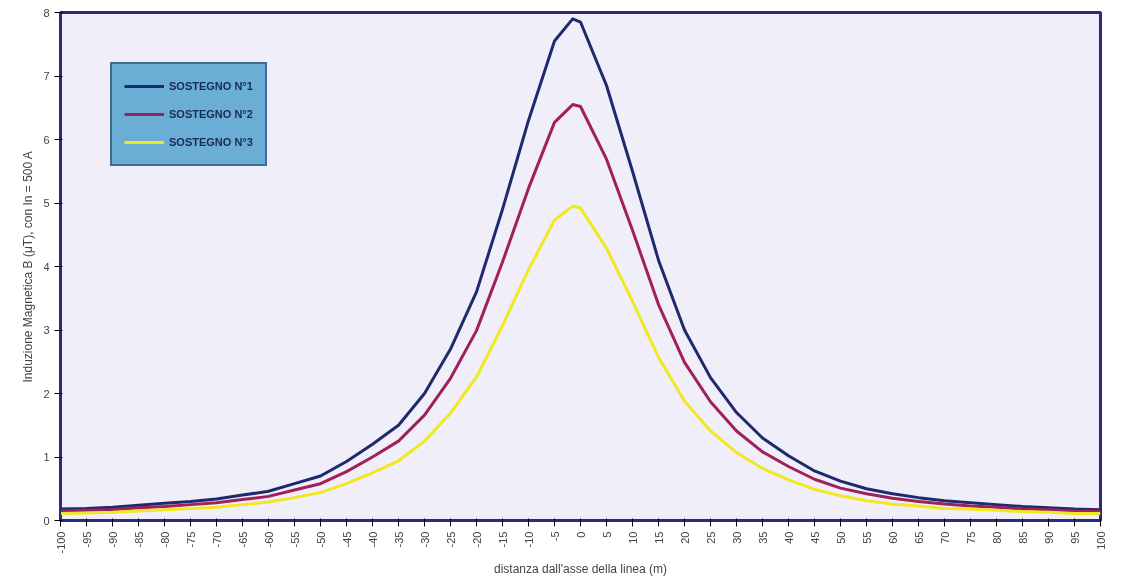  Describe the element at coordinates (211, 114) in the screenshot. I see `legend-label: SOSTEGNO N°2` at that location.